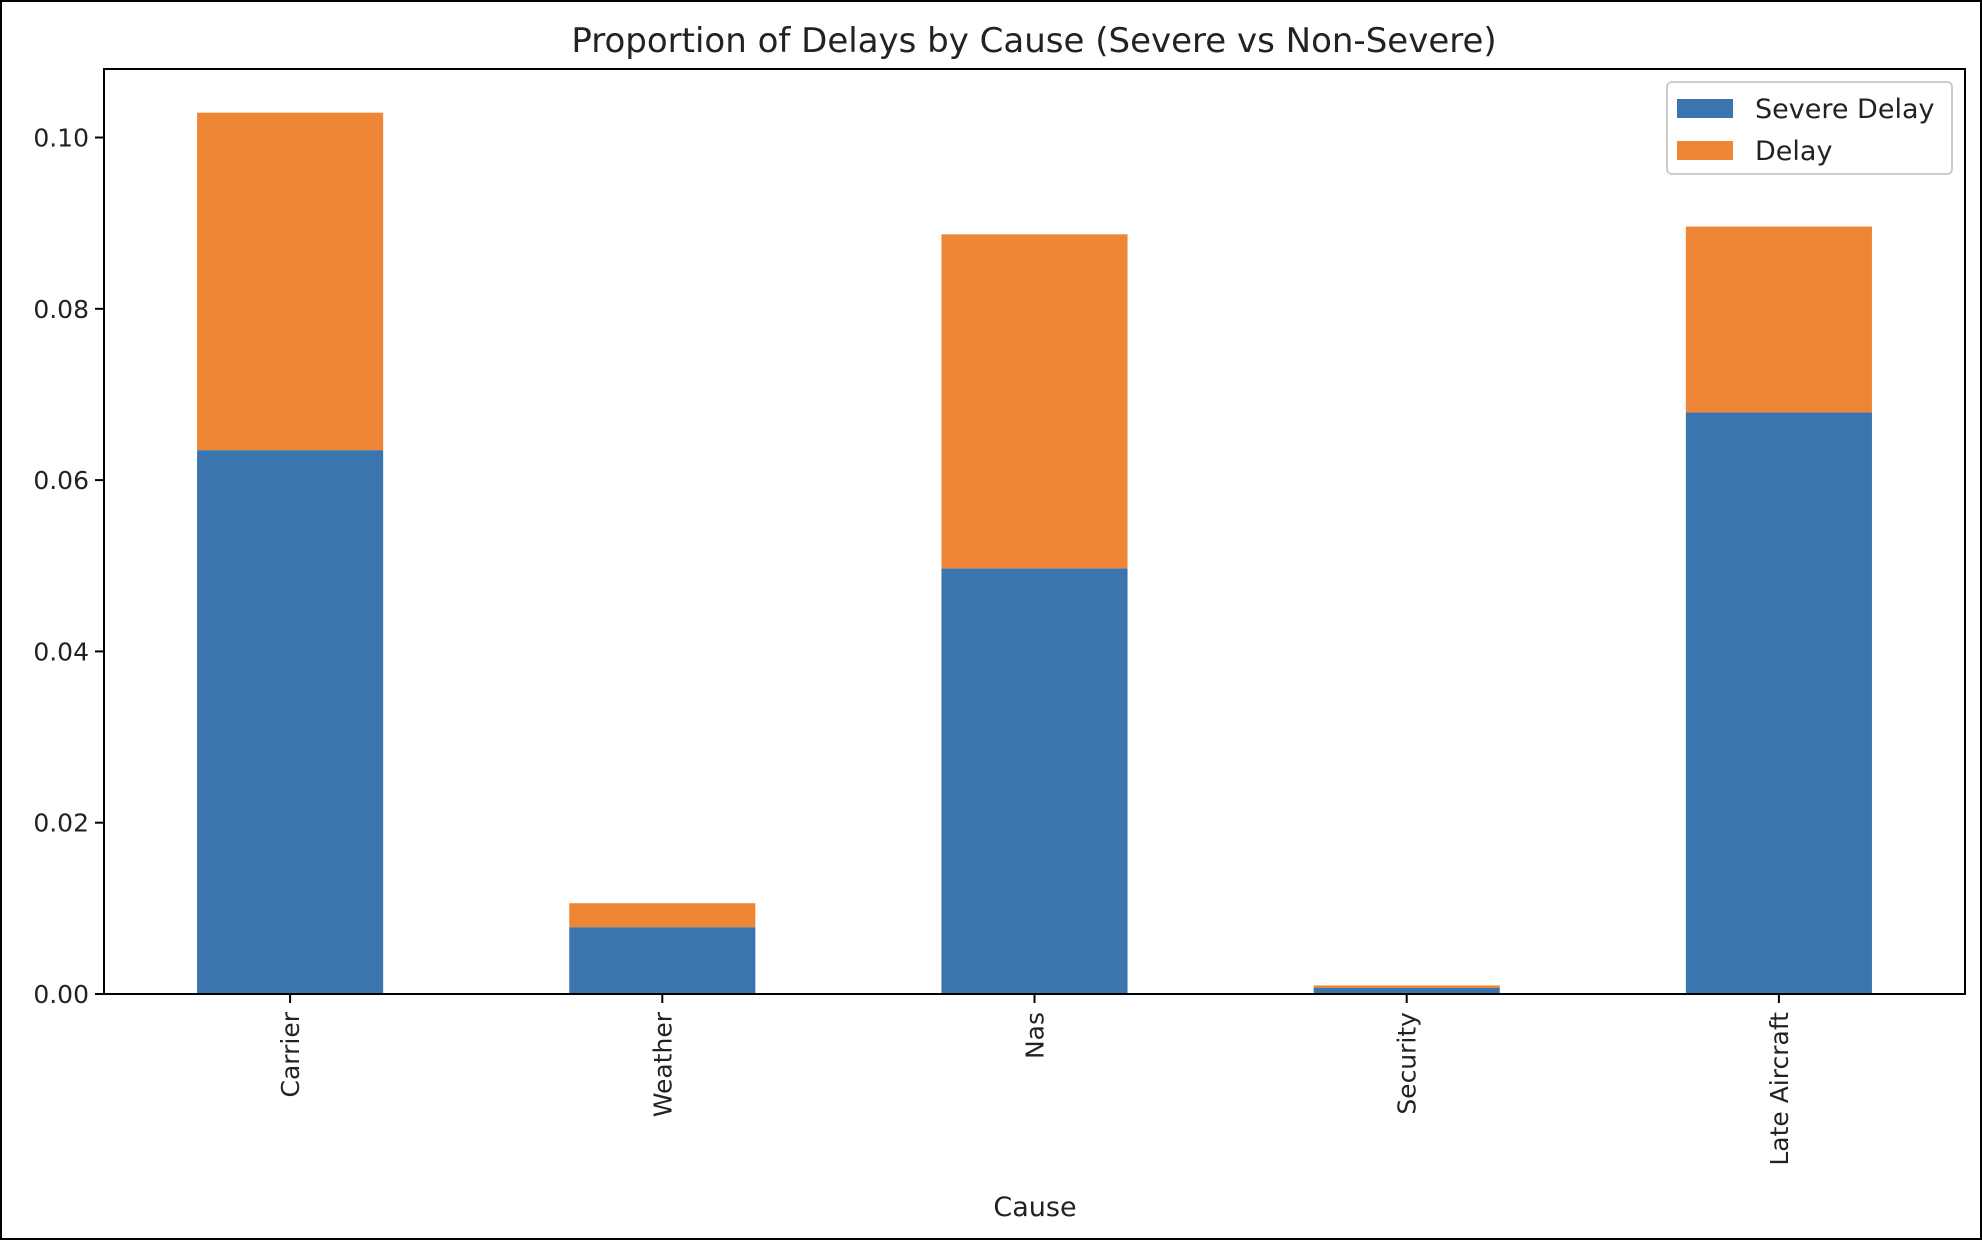 Image resolution: width=1982 pixels, height=1242 pixels. I want to click on x-tick-label-weather: Weather, so click(662, 1064).